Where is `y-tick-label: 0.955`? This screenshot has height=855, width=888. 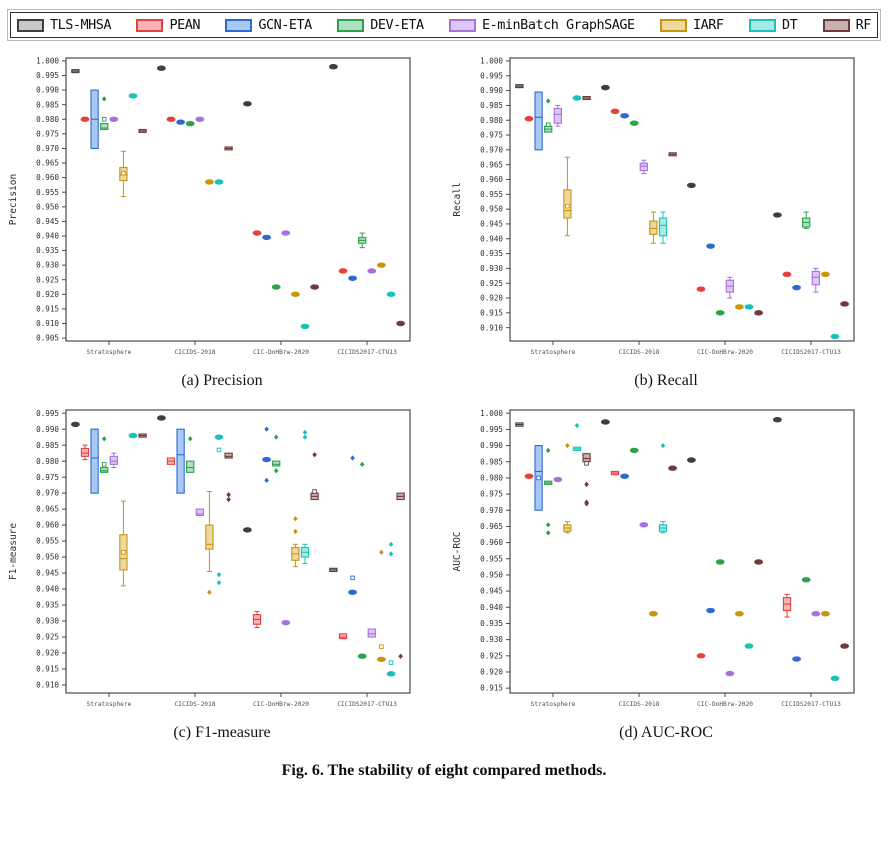 y-tick-label: 0.955 is located at coordinates (491, 558).